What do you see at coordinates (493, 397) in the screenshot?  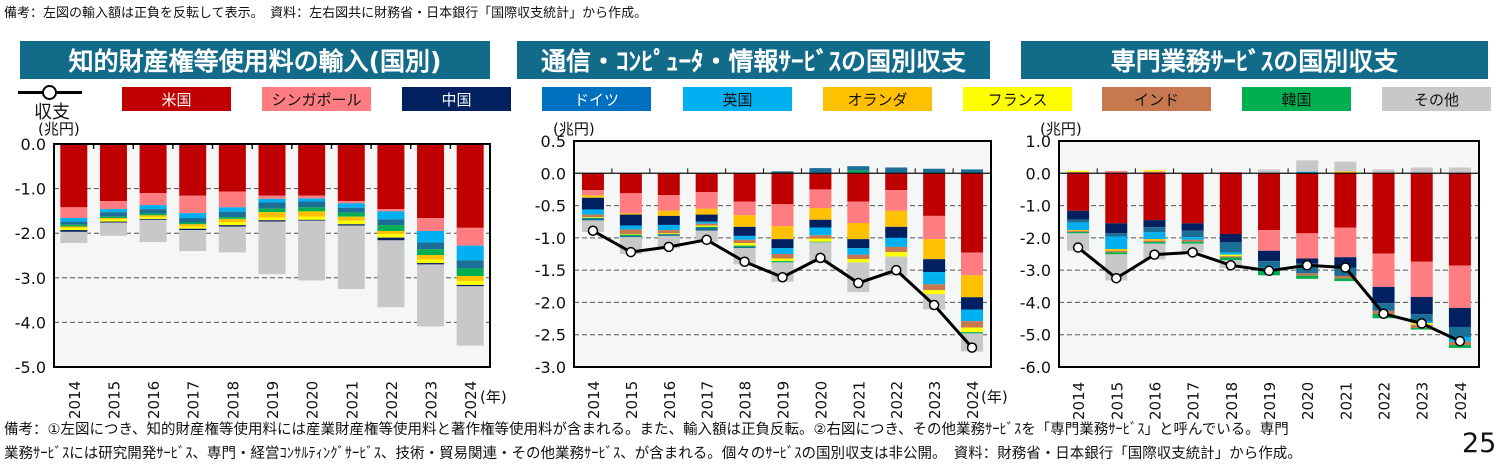 I see `x-axis-unit: (年)` at bounding box center [493, 397].